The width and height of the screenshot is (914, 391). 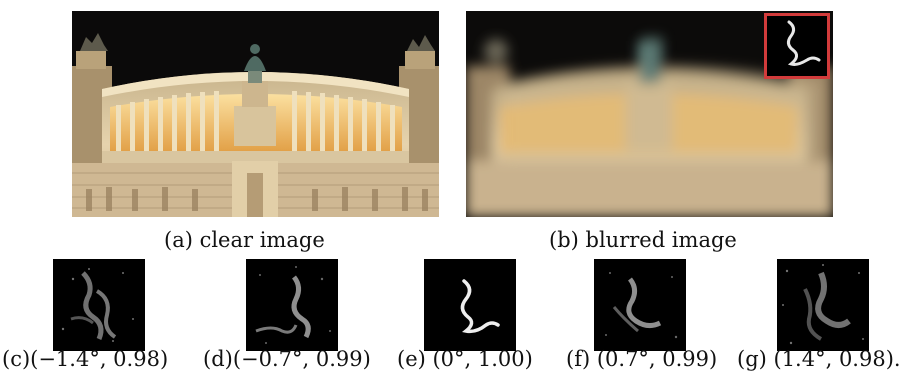 What do you see at coordinates (643, 240) in the screenshot?
I see `caption-b: (b) blurred image` at bounding box center [643, 240].